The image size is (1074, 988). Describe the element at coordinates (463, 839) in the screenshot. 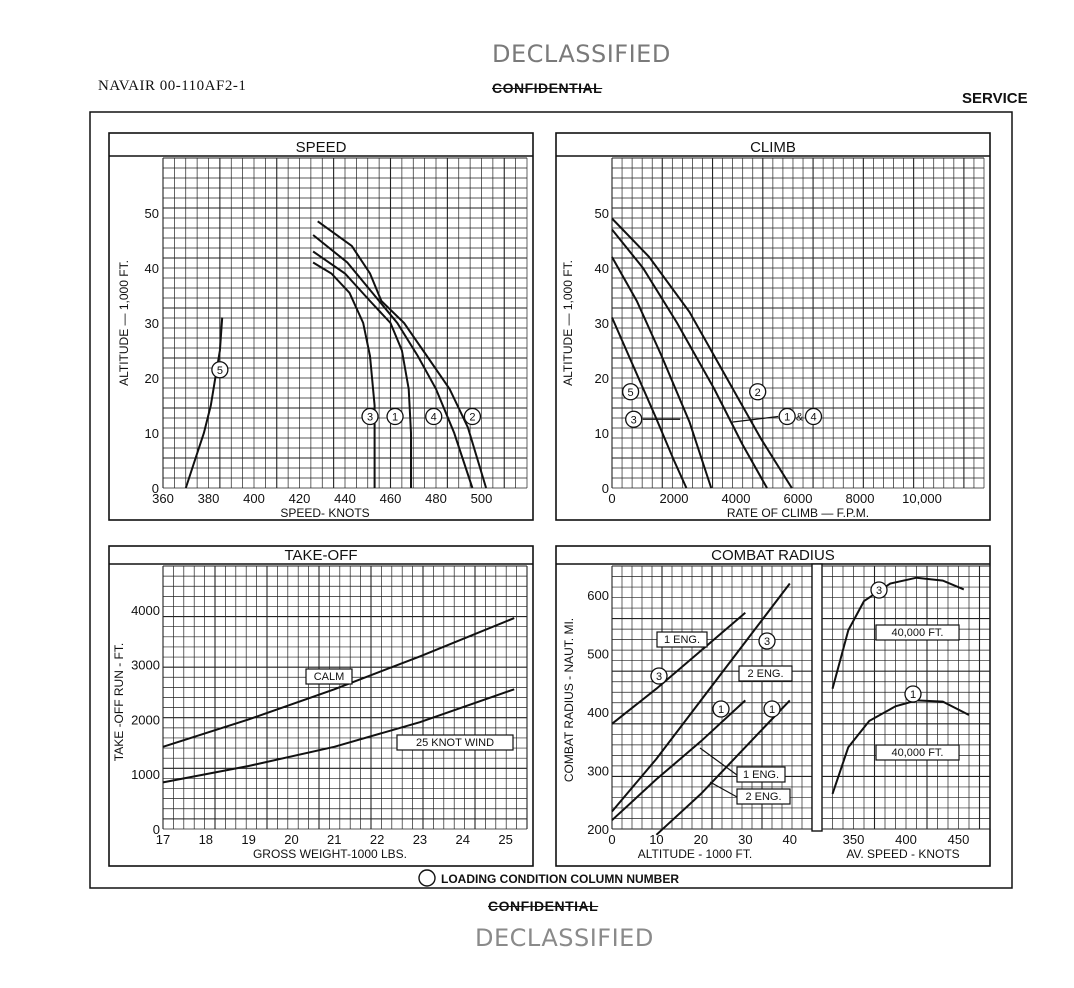

I see `x-tick-label: 24` at that location.